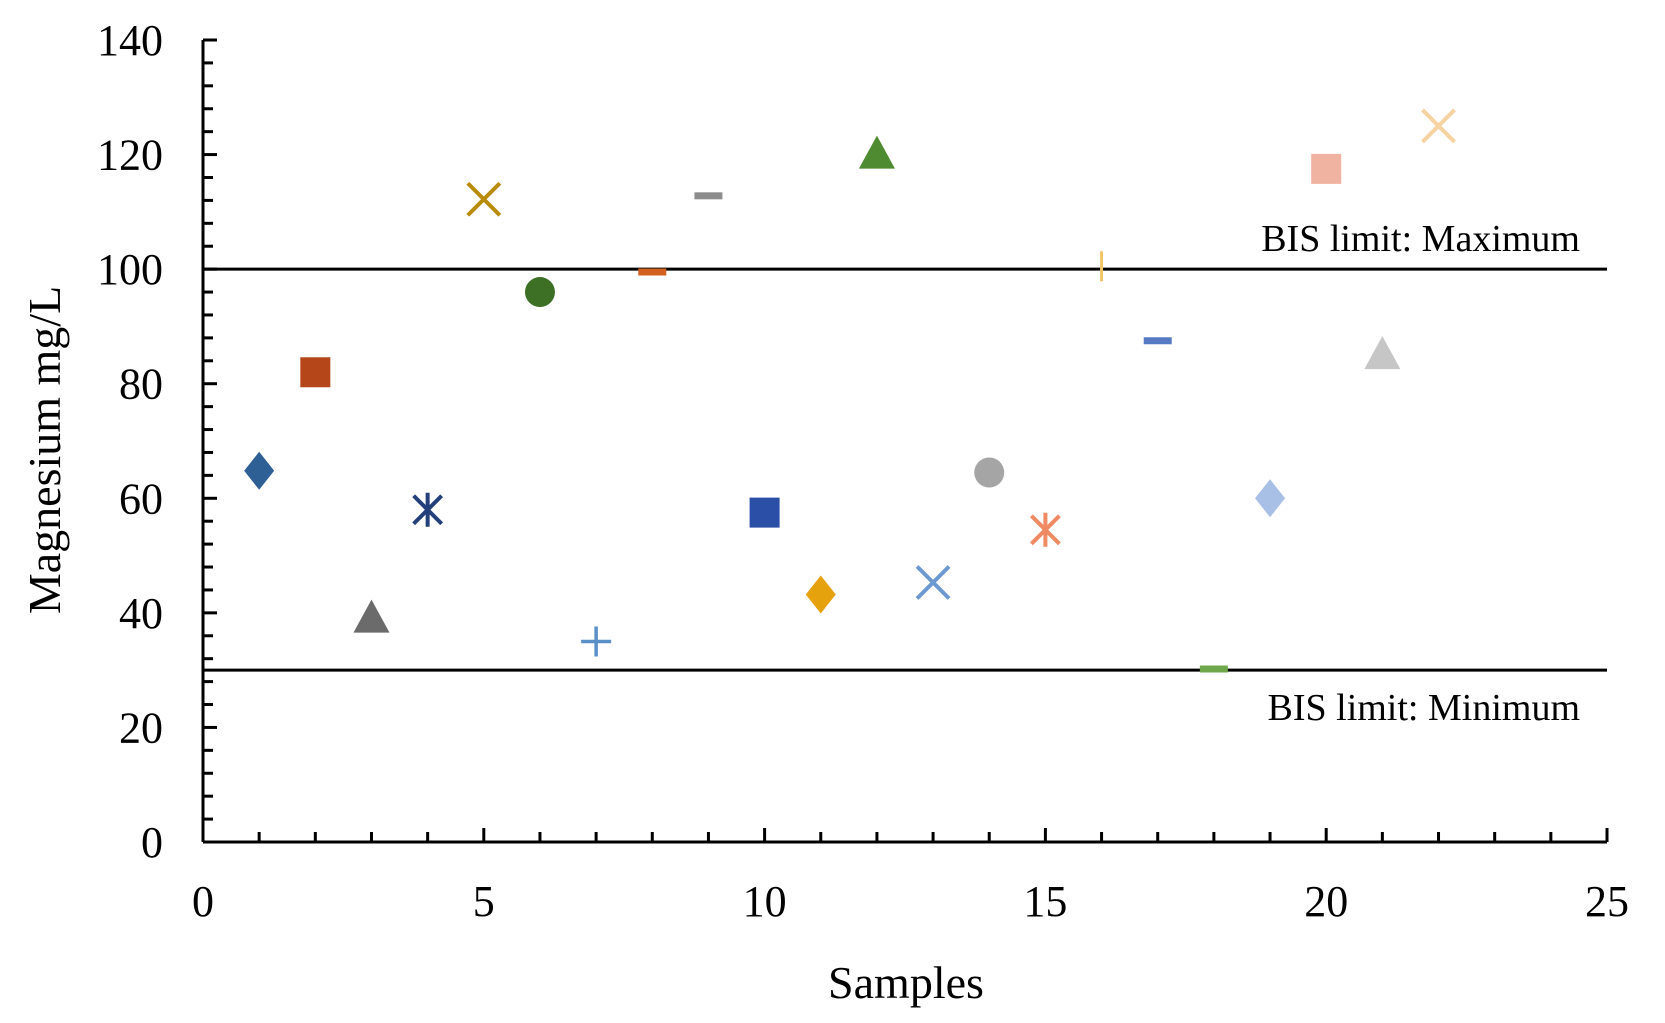 The height and width of the screenshot is (1023, 1665). I want to click on y-tick-label: 100, so click(130, 269).